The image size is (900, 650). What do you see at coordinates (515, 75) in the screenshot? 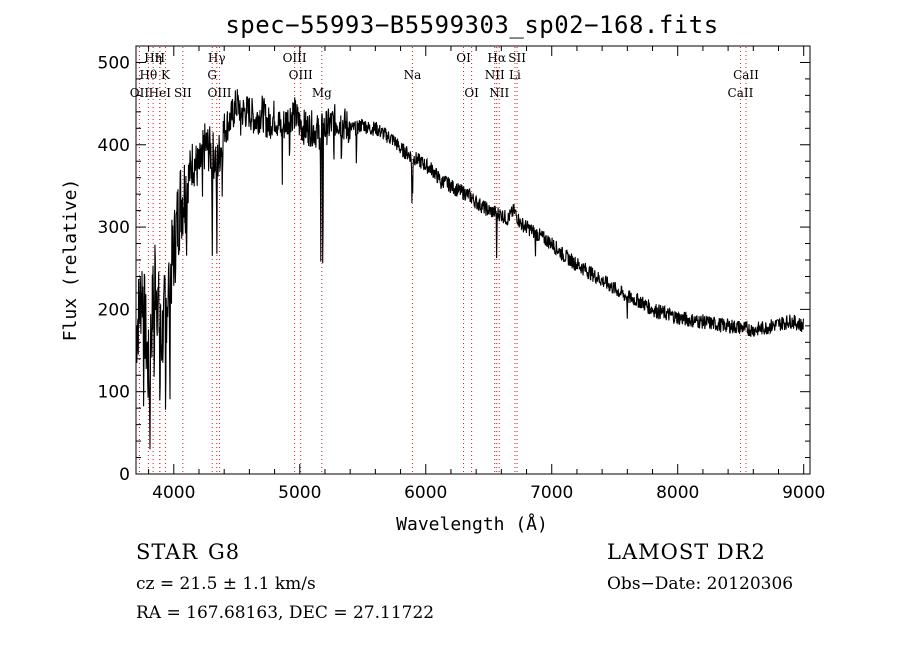
I see `line-label: Li` at bounding box center [515, 75].